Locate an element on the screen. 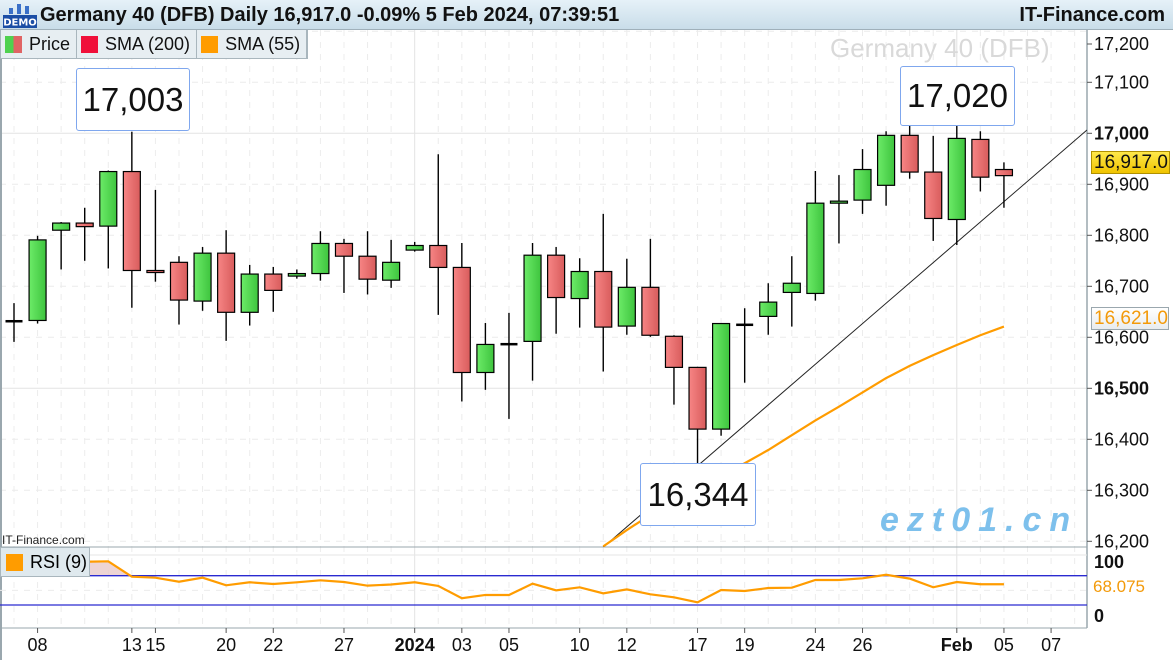  annotation-text: 16,344 is located at coordinates (698, 494).